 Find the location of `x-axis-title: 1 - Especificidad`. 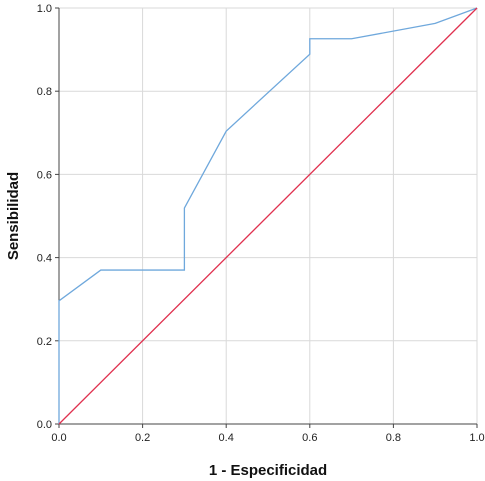

x-axis-title: 1 - Especificidad is located at coordinates (268, 470).